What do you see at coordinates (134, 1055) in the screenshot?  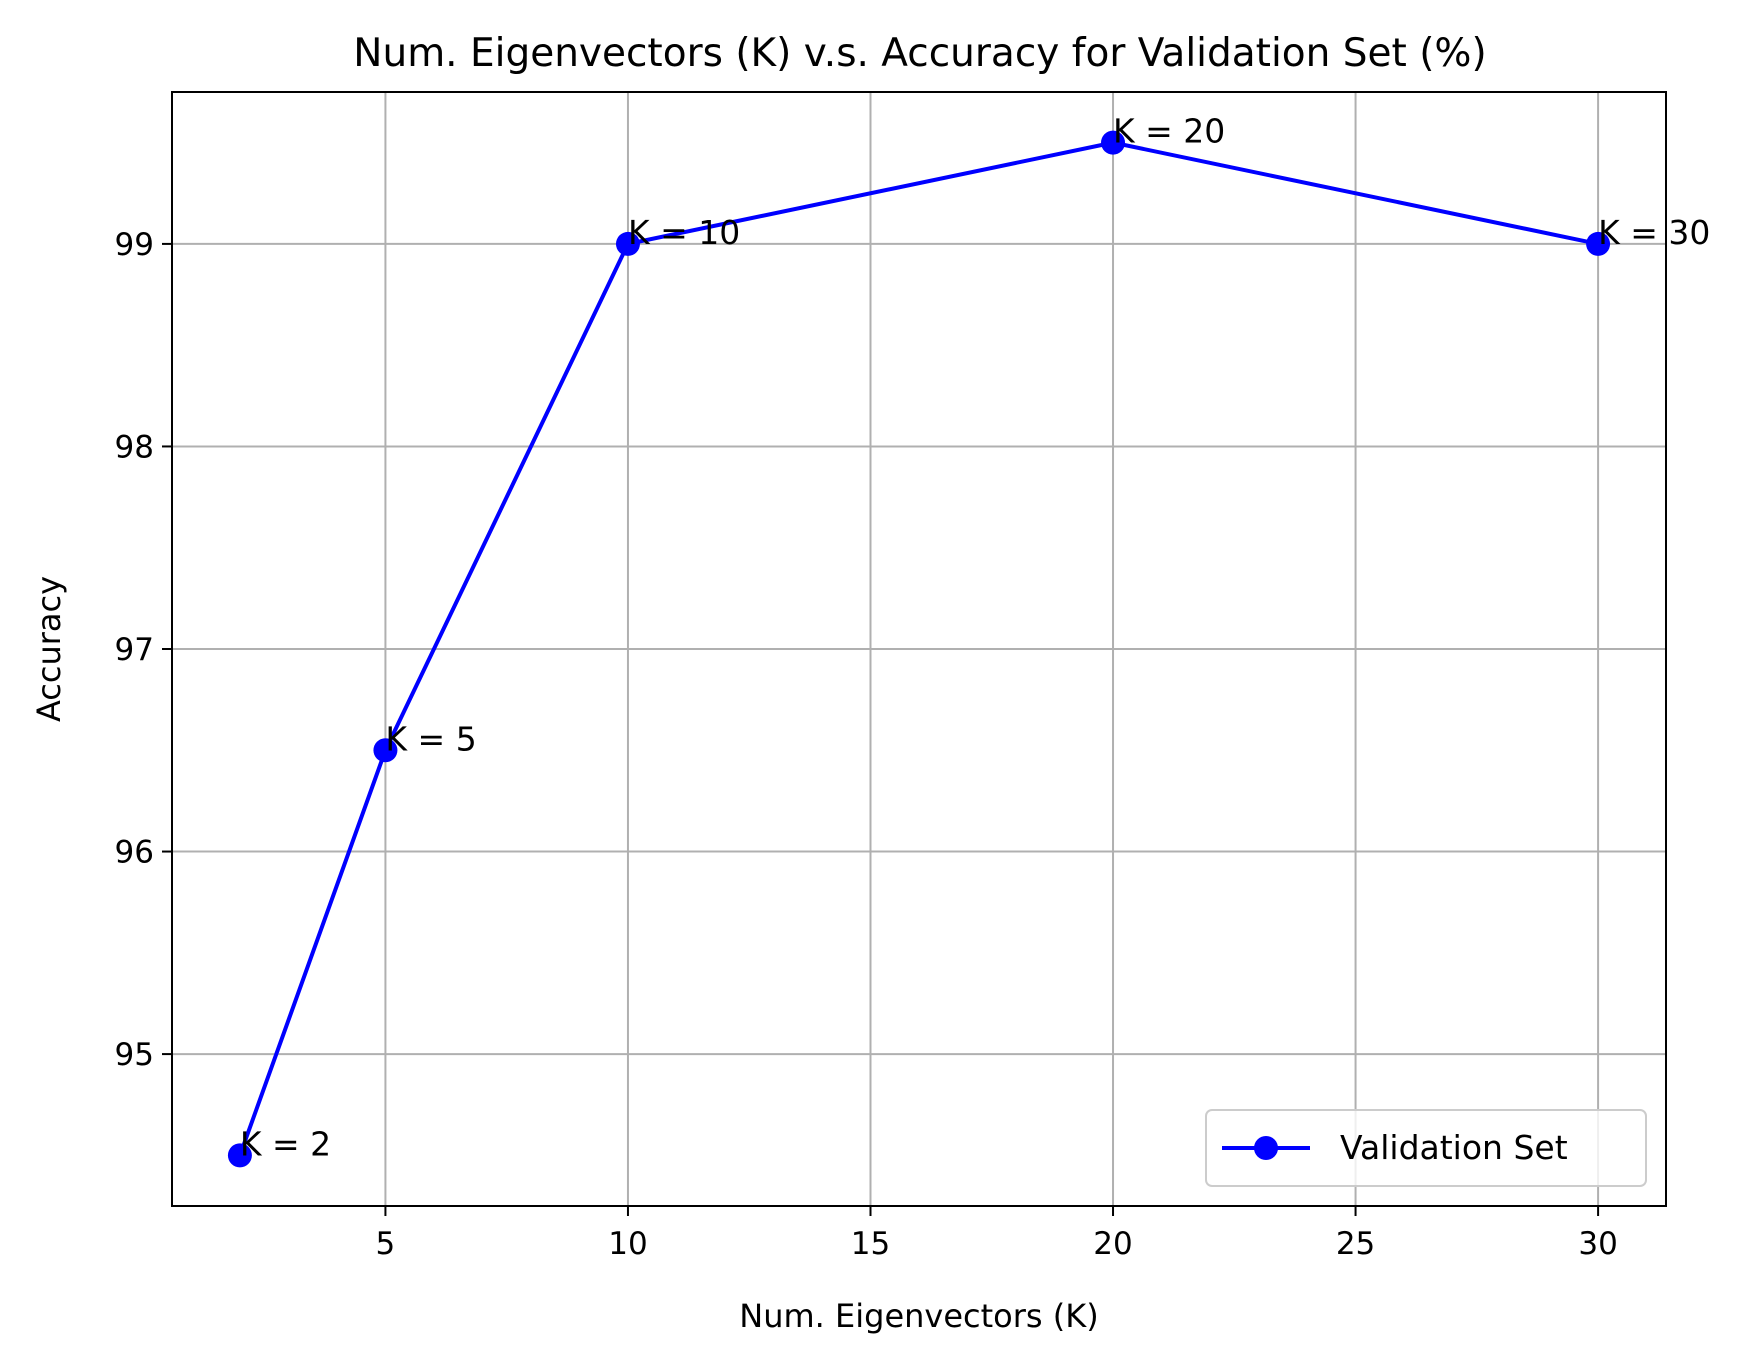 I see `y-tick-label-95: 95` at bounding box center [134, 1055].